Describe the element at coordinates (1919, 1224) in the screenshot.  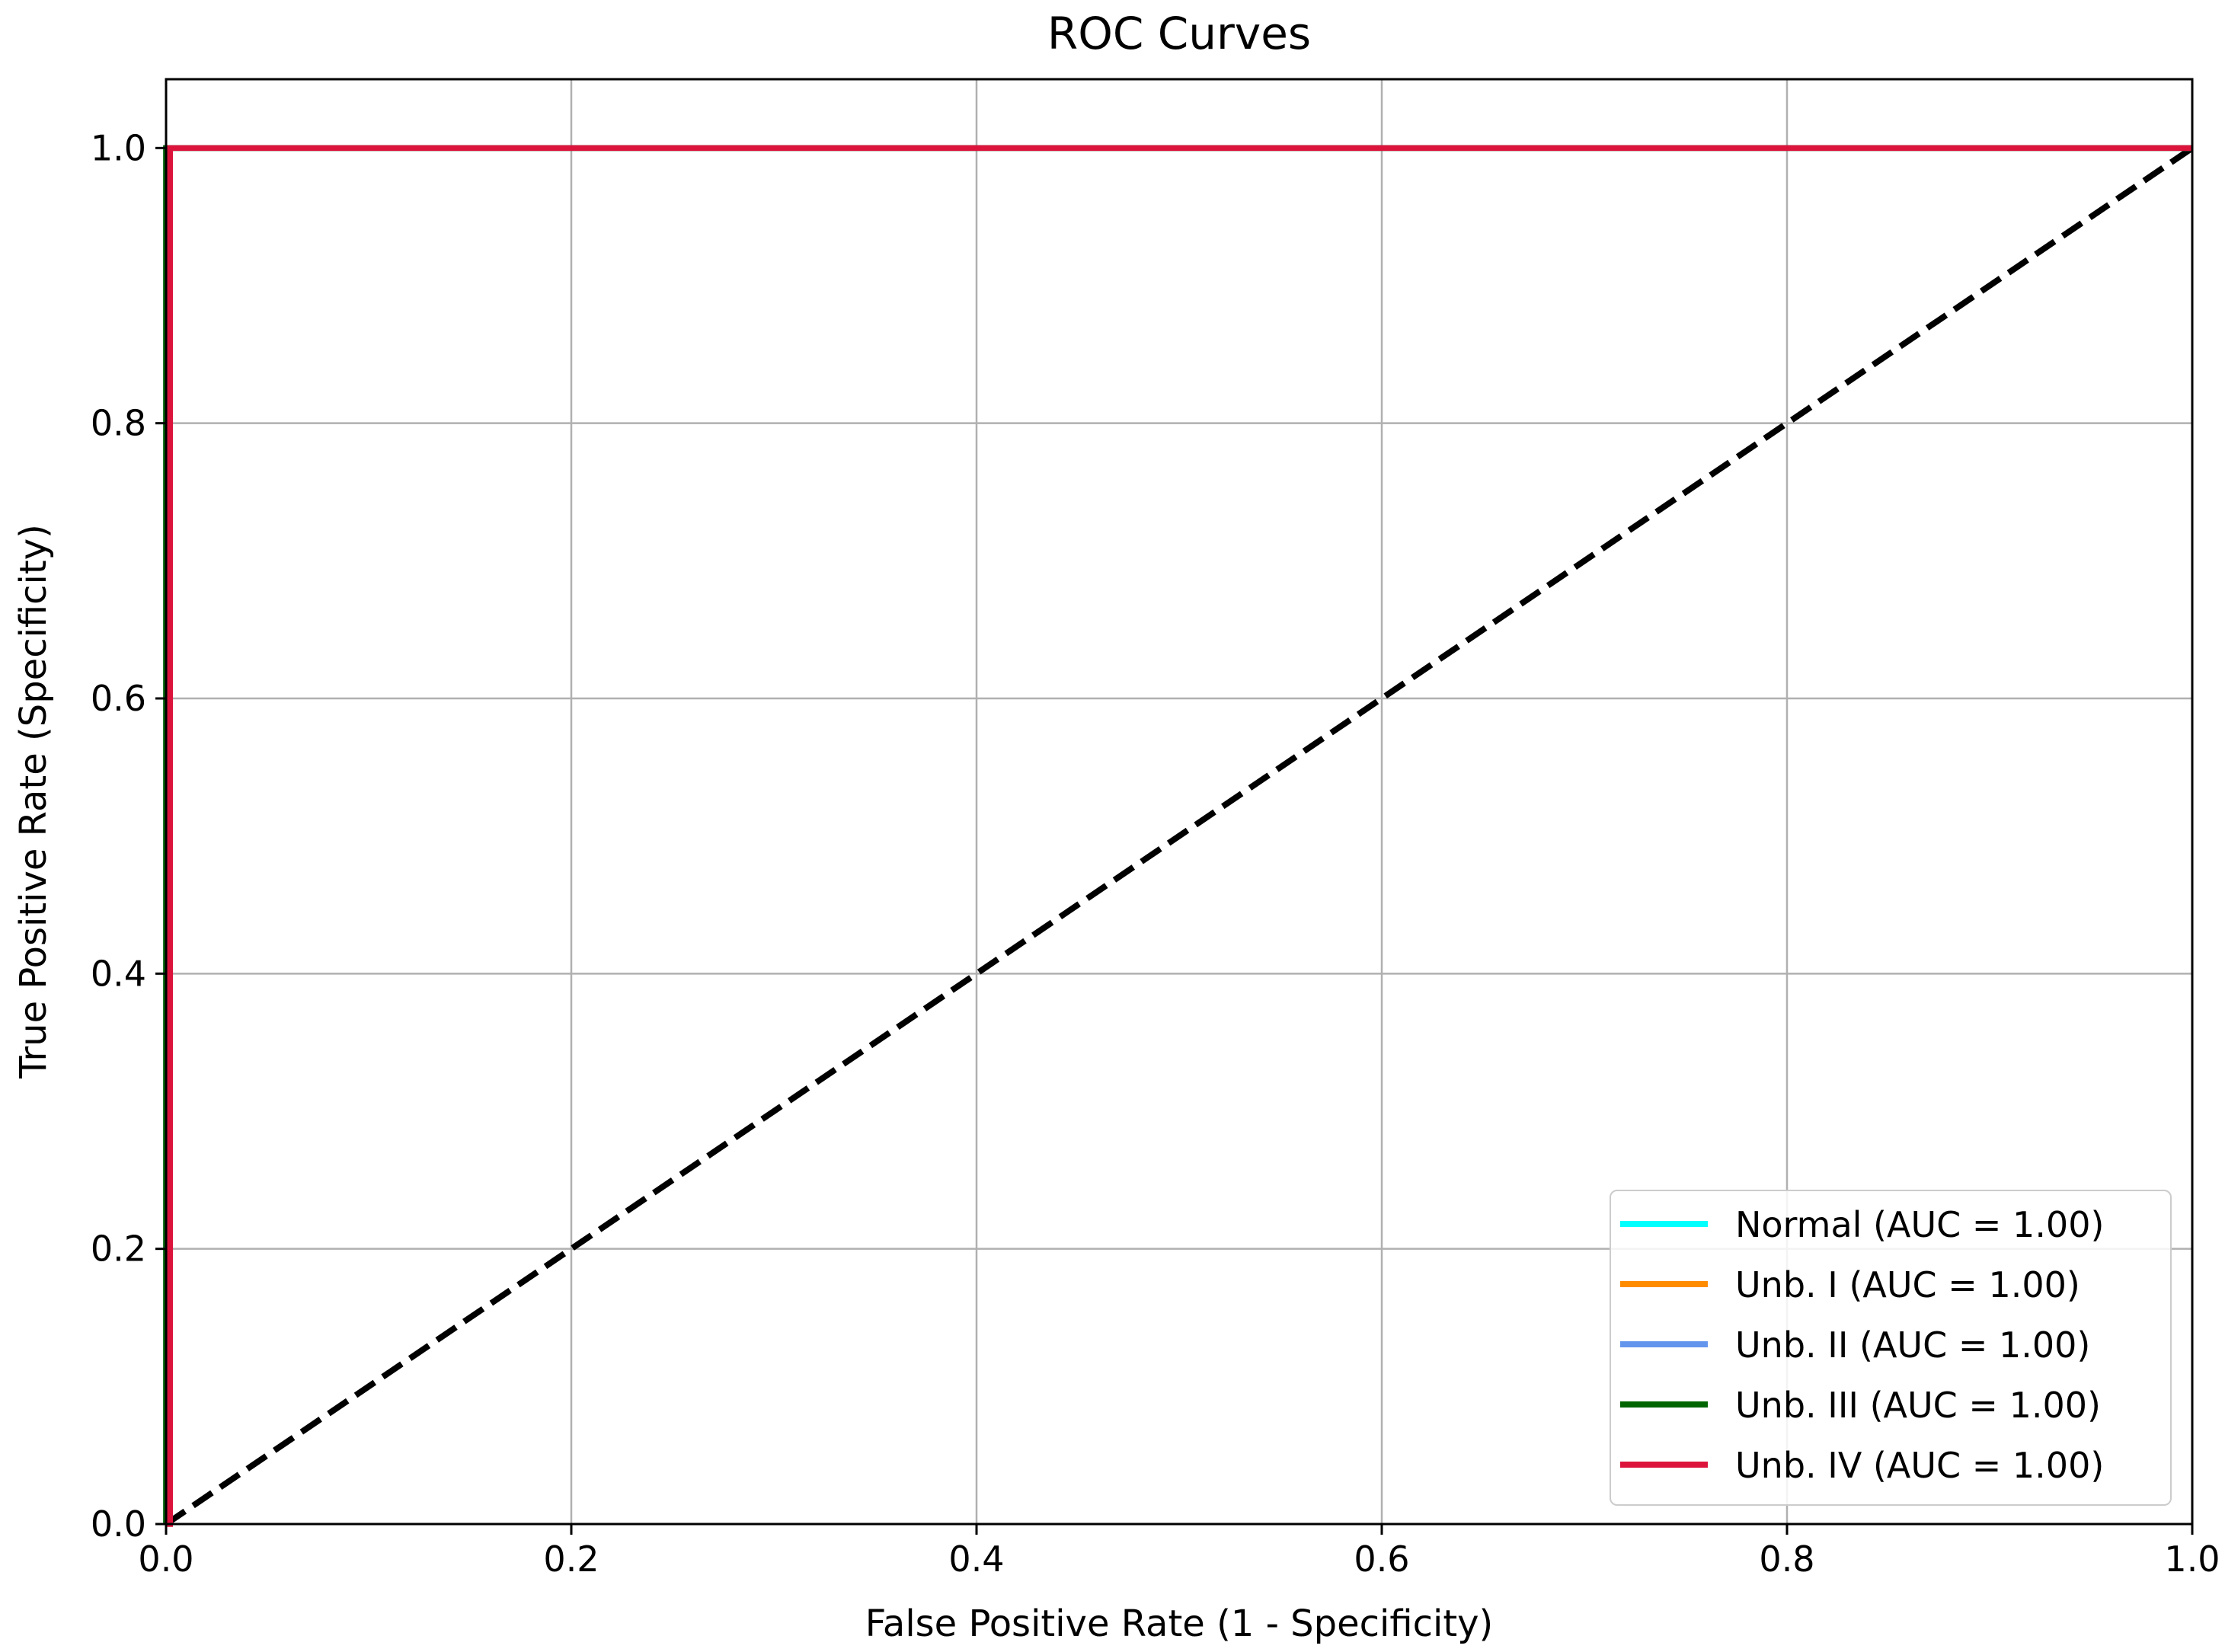
I see `legend-label: Normal (AUC = 1.00)` at that location.